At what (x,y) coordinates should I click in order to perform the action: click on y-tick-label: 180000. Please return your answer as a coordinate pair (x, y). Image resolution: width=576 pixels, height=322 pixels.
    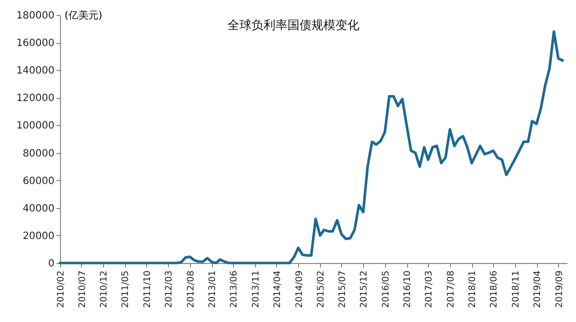
    Looking at the image, I should click on (35, 16).